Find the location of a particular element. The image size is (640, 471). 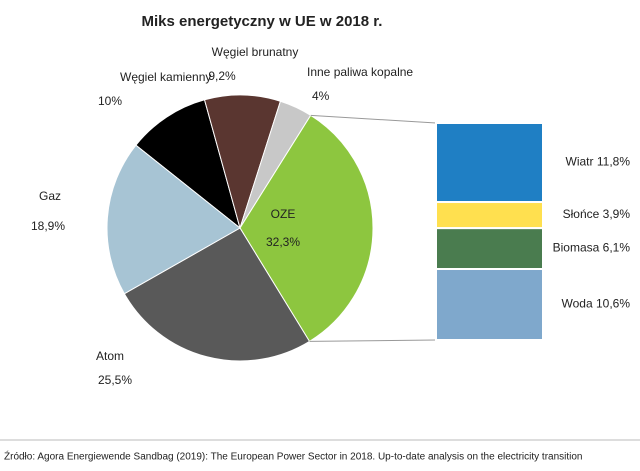

slice-value: 10% is located at coordinates (110, 101).